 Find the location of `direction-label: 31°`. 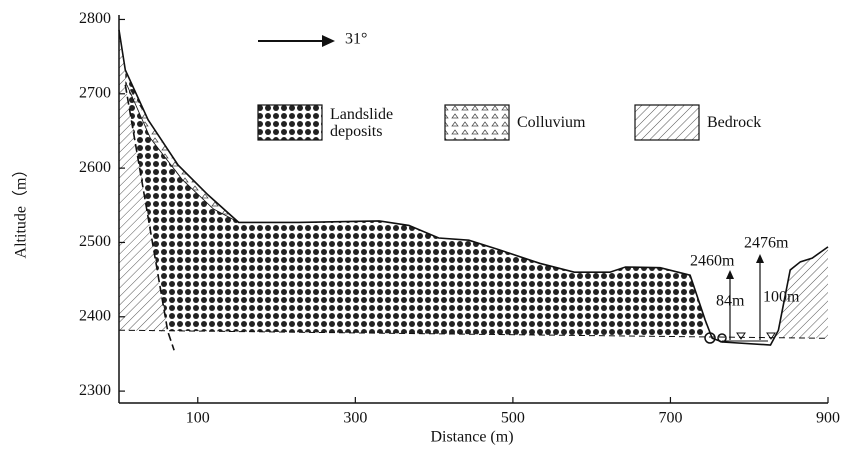

direction-label: 31° is located at coordinates (356, 39).